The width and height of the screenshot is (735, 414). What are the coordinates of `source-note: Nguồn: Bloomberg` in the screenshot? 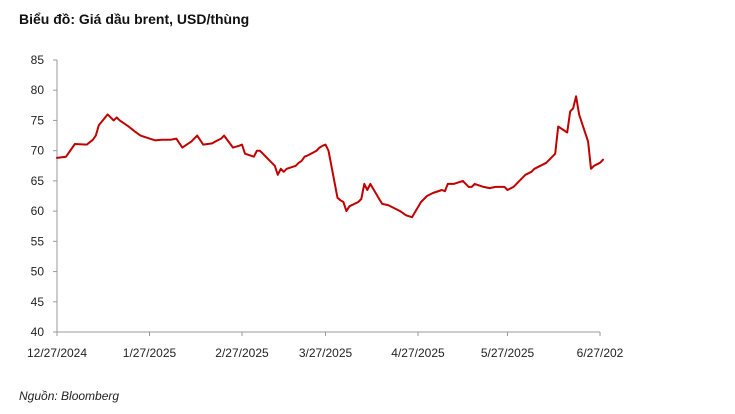 It's located at (69, 396).